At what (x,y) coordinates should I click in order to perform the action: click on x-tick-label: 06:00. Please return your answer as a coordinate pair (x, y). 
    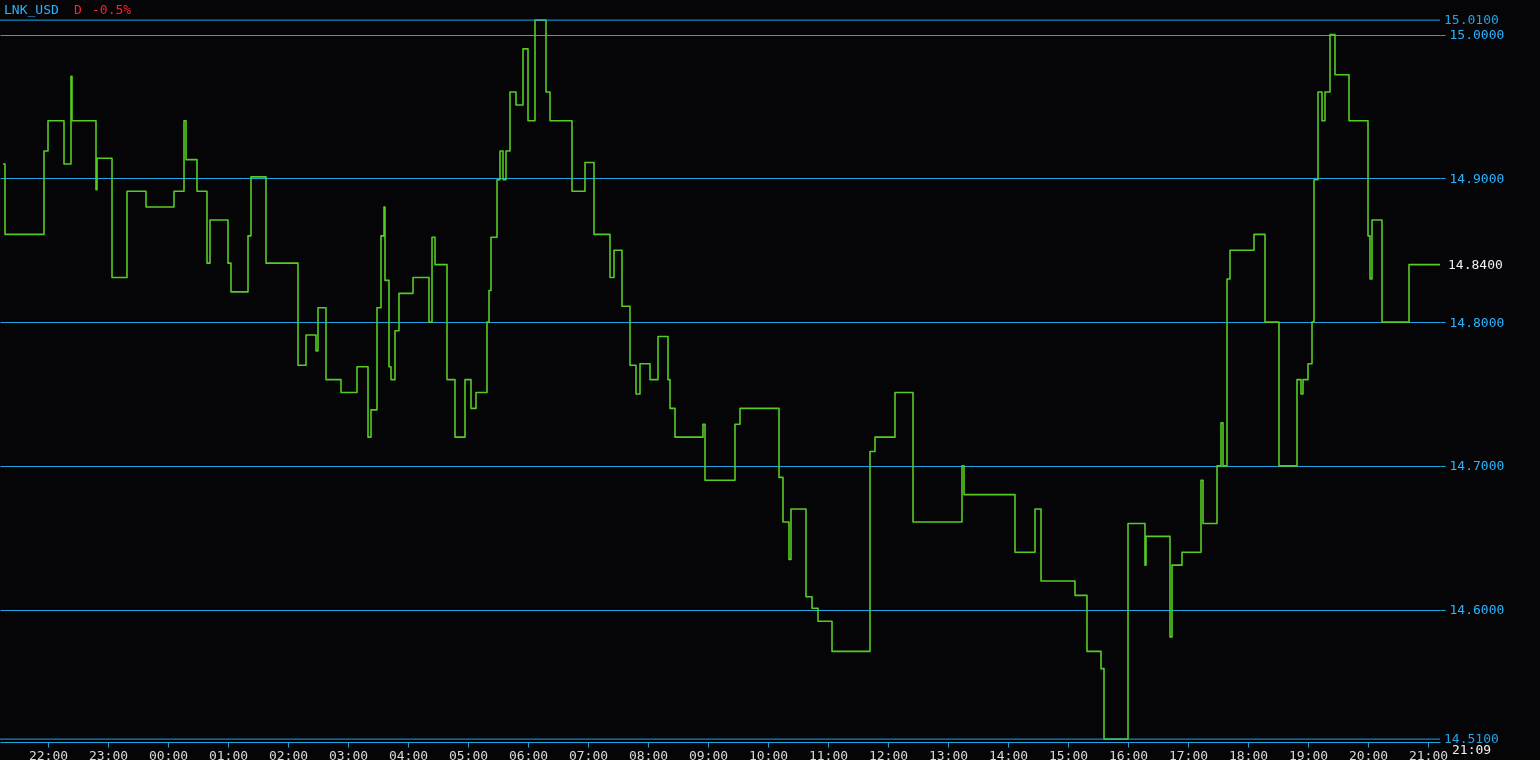
    Looking at the image, I should click on (528, 753).